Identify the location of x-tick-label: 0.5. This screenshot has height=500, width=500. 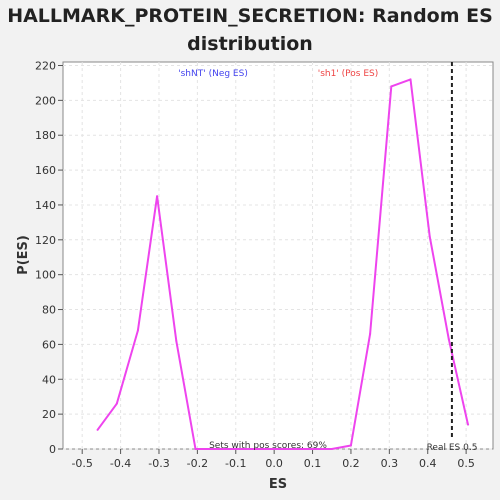
(466, 463).